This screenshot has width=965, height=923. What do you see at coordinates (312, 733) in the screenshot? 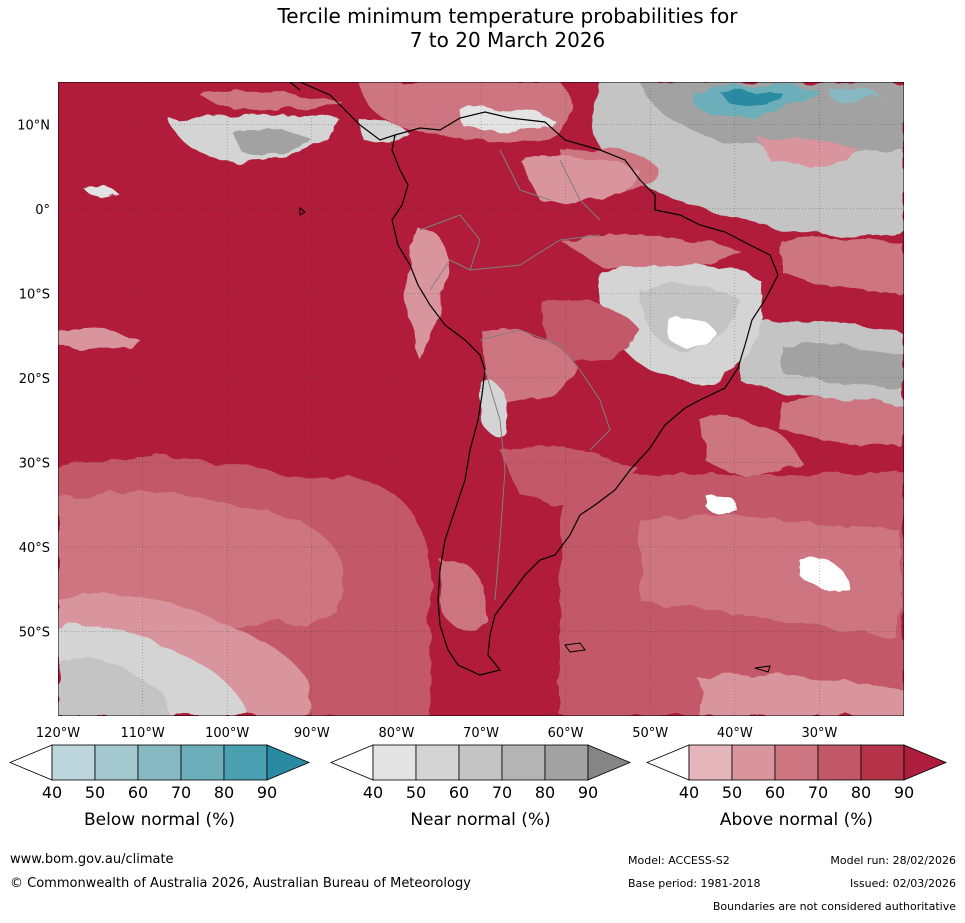
I see `lon-label-3: 90°W` at bounding box center [312, 733].